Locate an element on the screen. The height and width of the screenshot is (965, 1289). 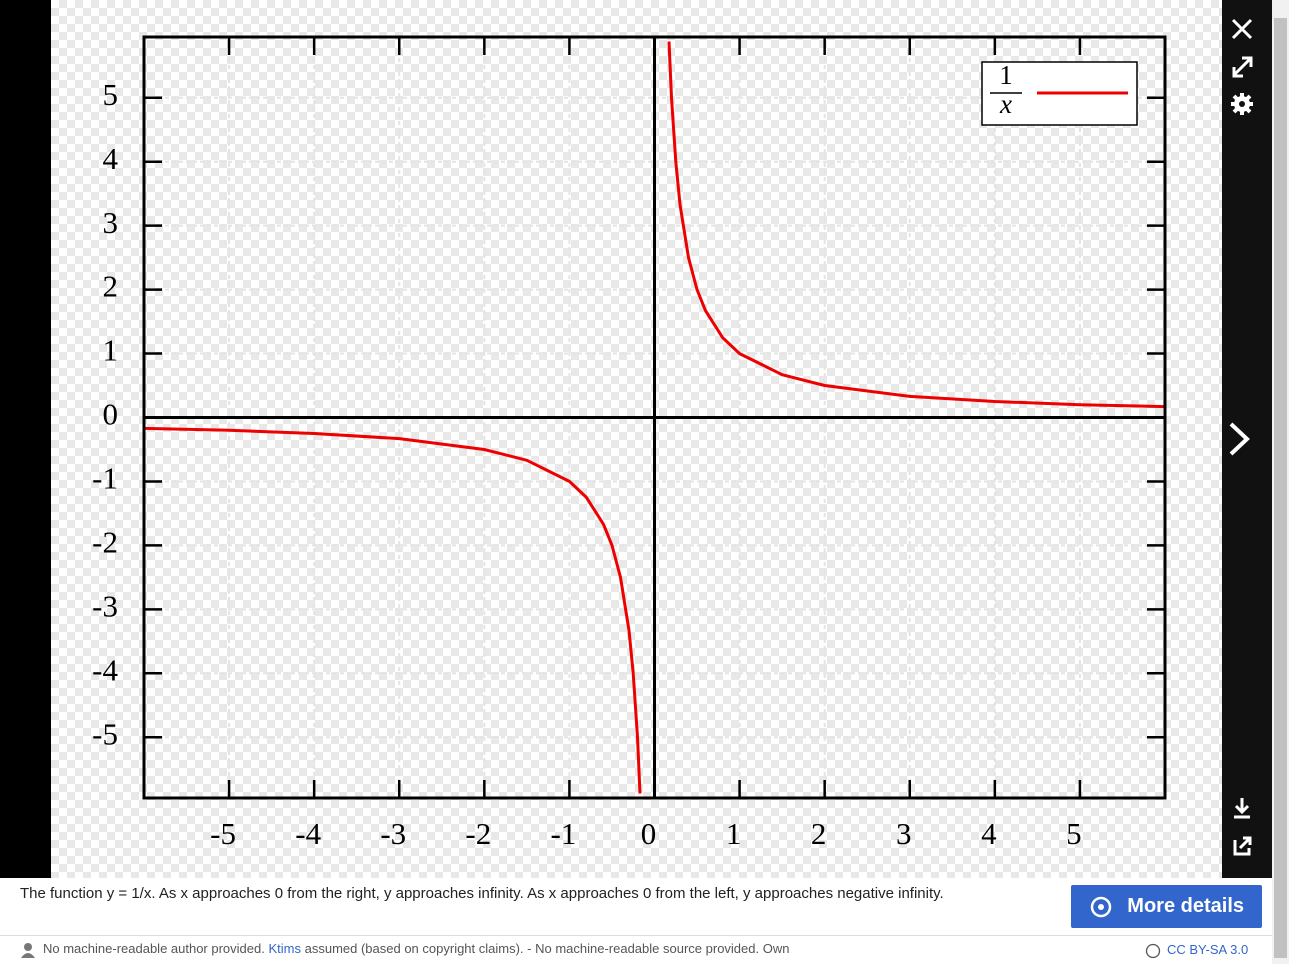
x-tick-label: -1 is located at coordinates (564, 833).